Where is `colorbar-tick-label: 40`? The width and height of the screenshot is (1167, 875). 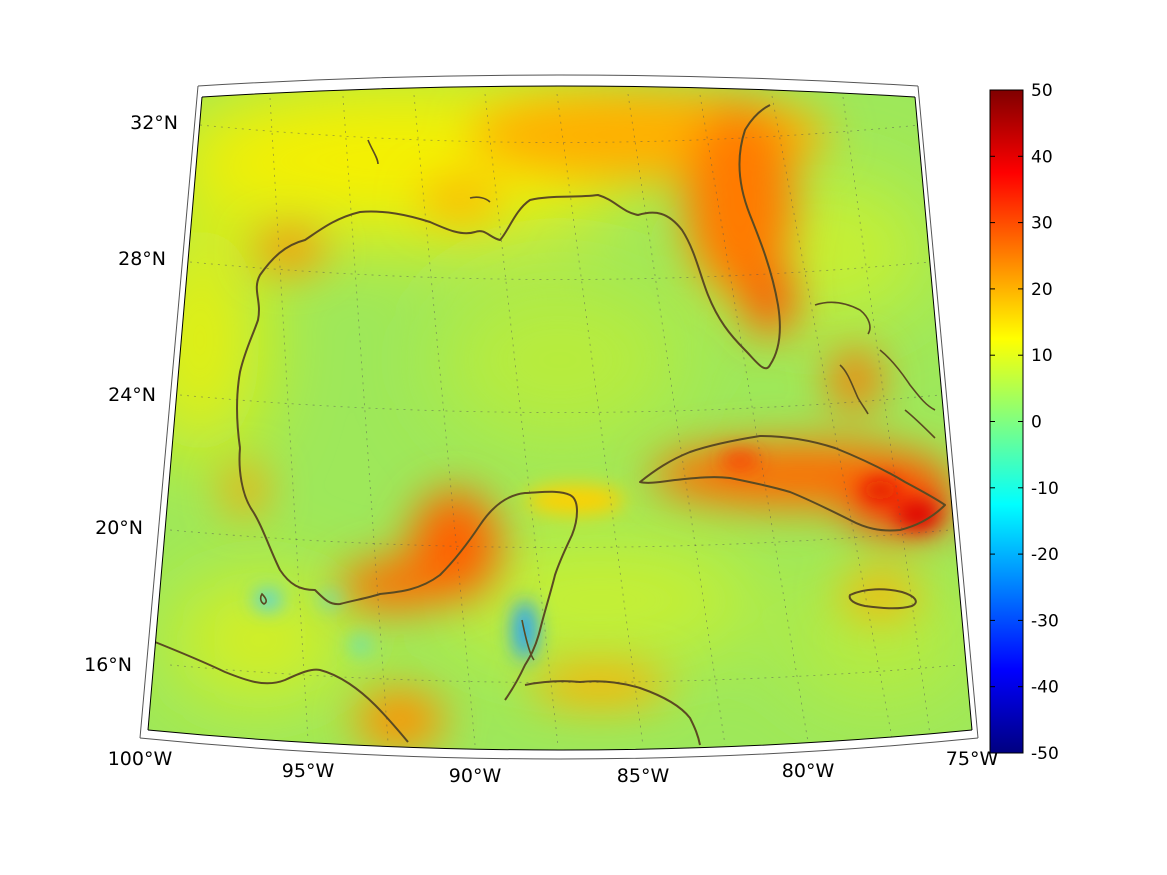 colorbar-tick-label: 40 is located at coordinates (1042, 157).